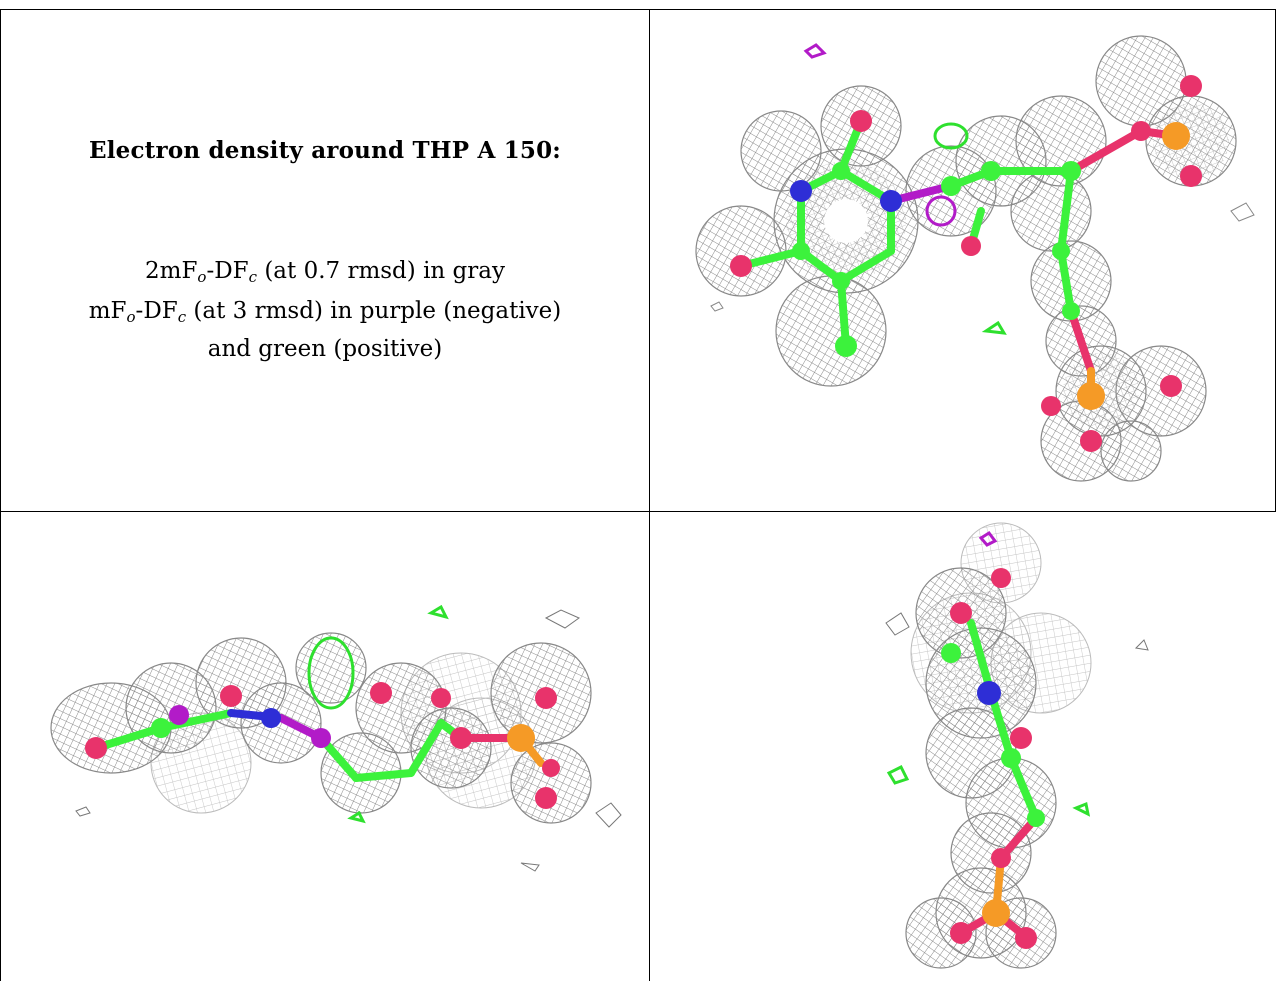 The width and height of the screenshot is (1276, 981). Describe the element at coordinates (227, 271) in the screenshot. I see `caption-line1-mid: -DF` at that location.